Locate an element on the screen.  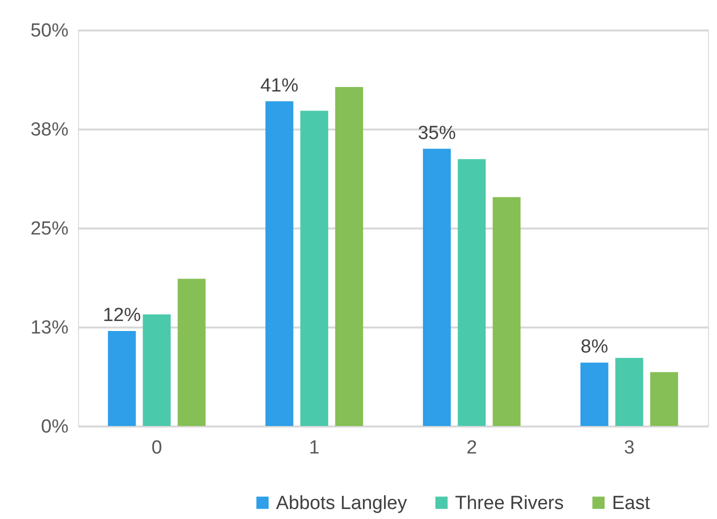
legend-label: Abbots Langley is located at coordinates (342, 503).